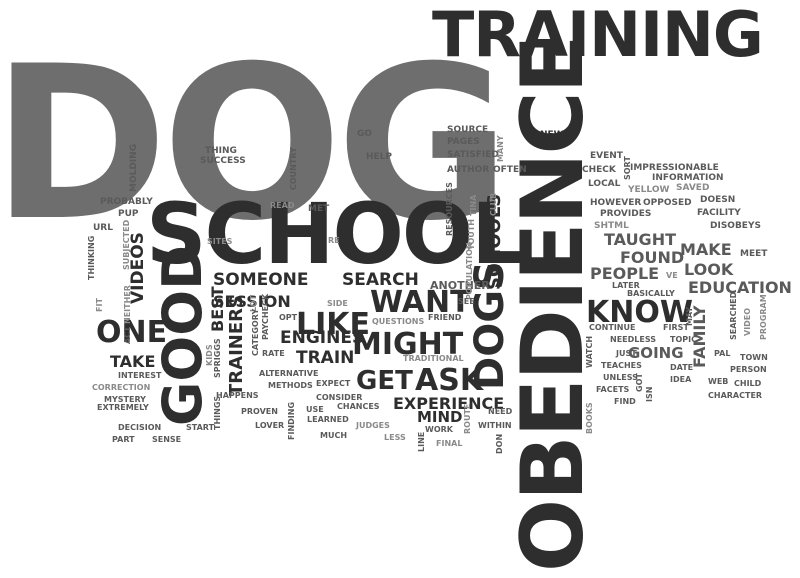 The height and width of the screenshot is (578, 800). What do you see at coordinates (621, 365) in the screenshot?
I see `word-teaches: TEACHES` at bounding box center [621, 365].